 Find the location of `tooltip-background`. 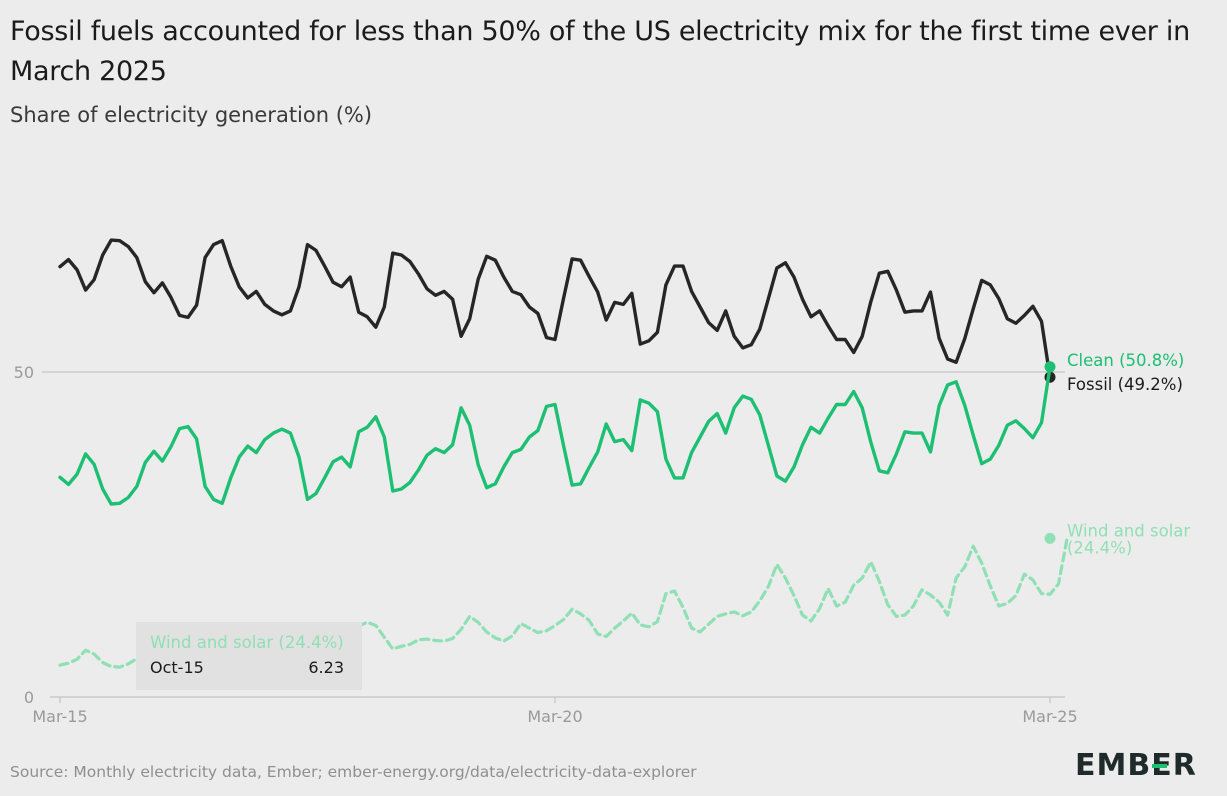

tooltip-background is located at coordinates (249, 656).